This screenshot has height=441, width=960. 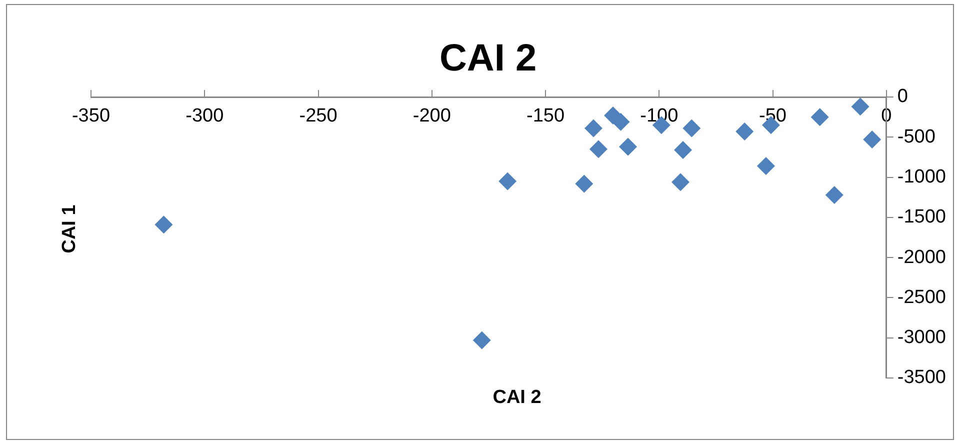 What do you see at coordinates (921, 377) in the screenshot?
I see `y-tick-label: -3500` at bounding box center [921, 377].